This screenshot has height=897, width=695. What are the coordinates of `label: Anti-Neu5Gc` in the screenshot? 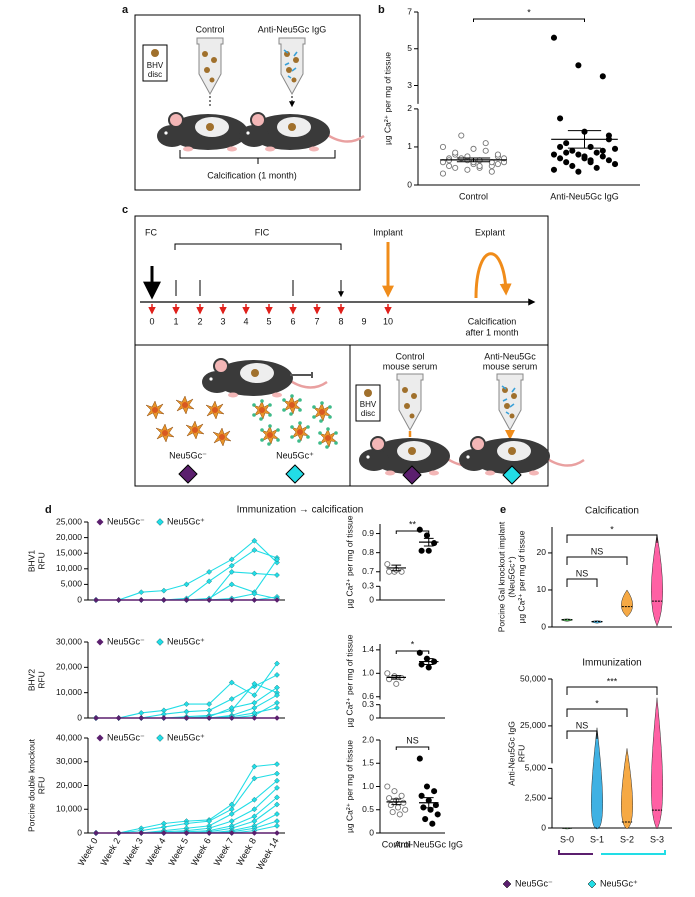 It's located at (510, 356).